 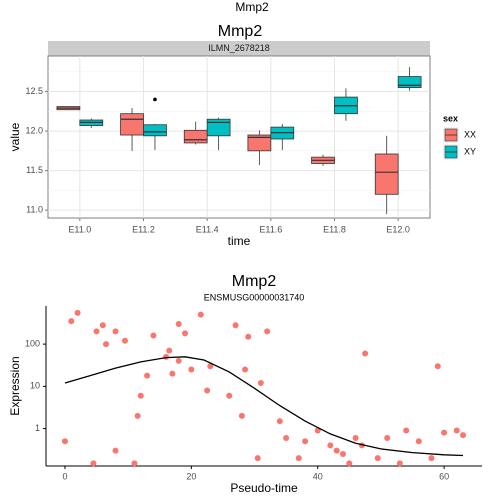 What do you see at coordinates (239, 241) in the screenshot?
I see `boxplot-x-axis-label: time` at bounding box center [239, 241].